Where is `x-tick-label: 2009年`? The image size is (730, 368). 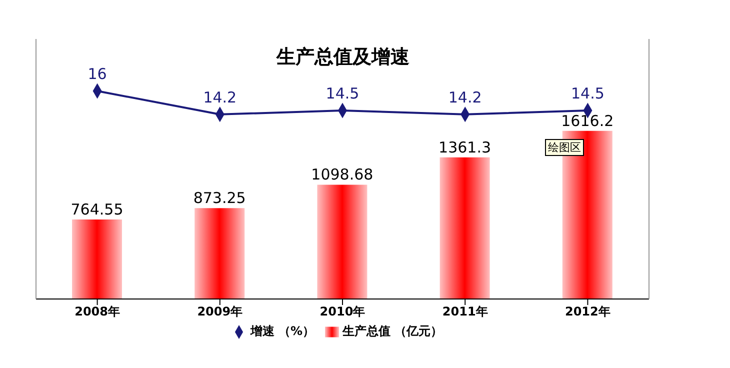 x-tick-label: 2009年 is located at coordinates (220, 311).